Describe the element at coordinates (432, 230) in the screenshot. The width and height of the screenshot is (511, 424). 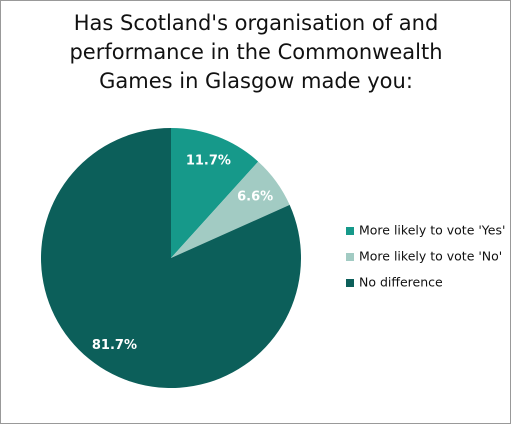
I see `legend-label: More likely to vote 'Yes'` at that location.